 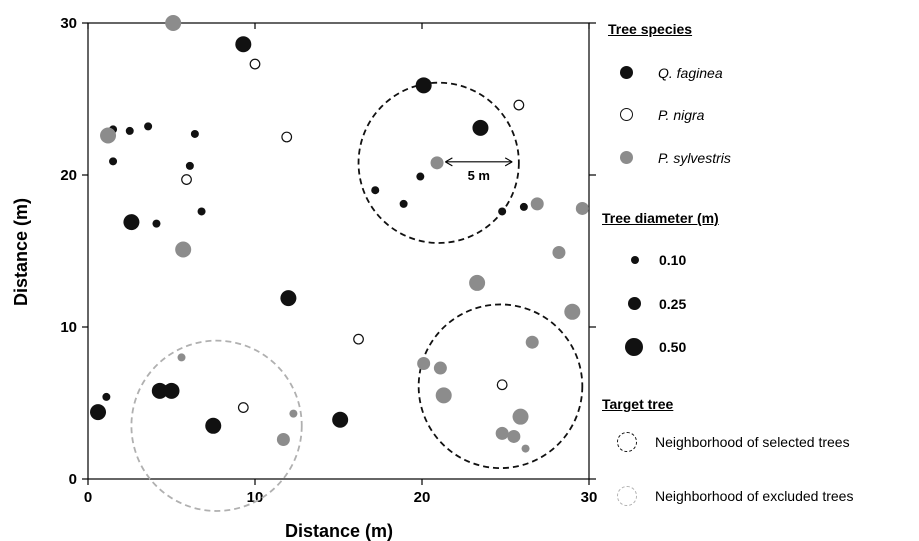 I want to click on y-axis-label: Distance (m), so click(x=21, y=252).